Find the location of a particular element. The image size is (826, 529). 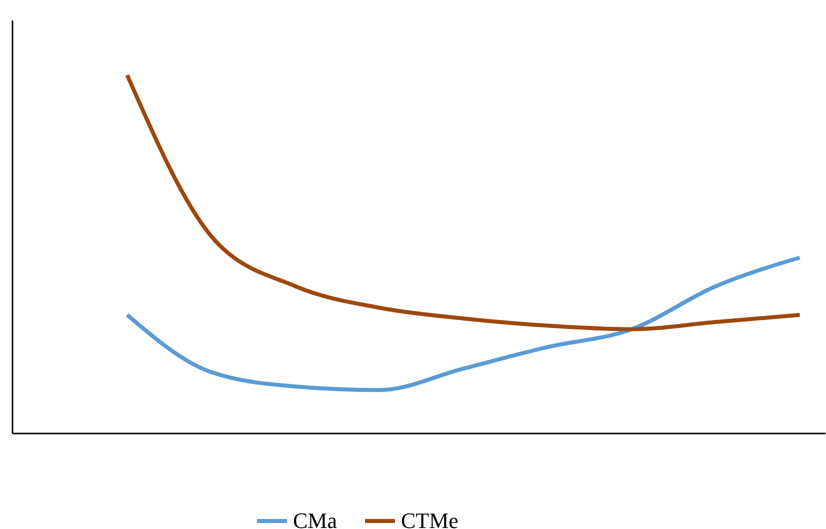

legend-label: CTMe is located at coordinates (429, 518).